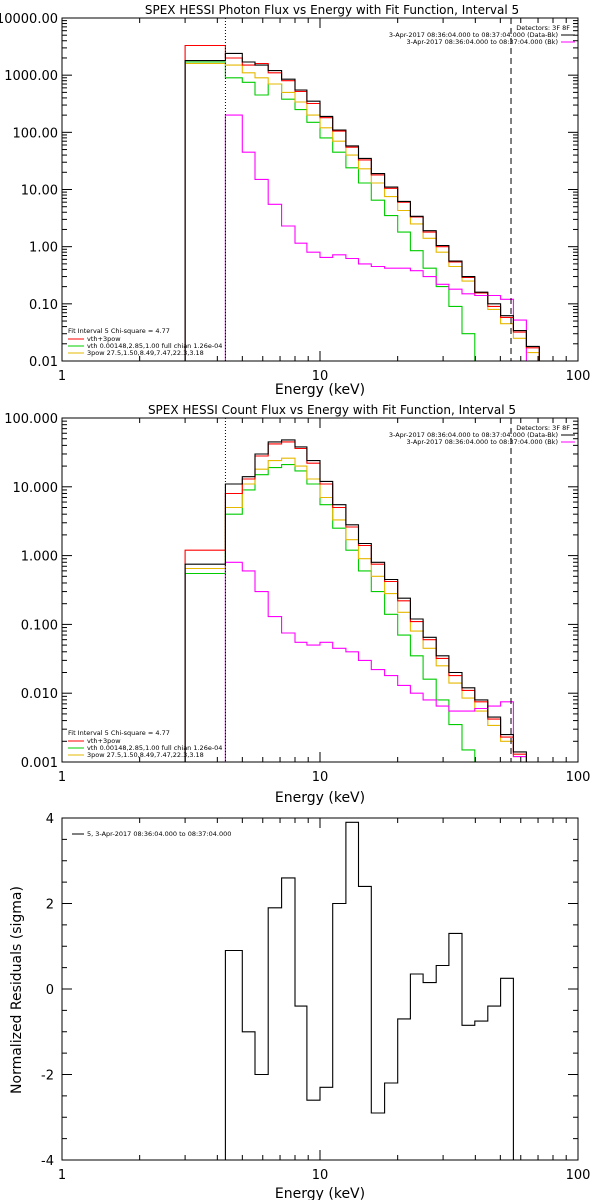  Describe the element at coordinates (36, 488) in the screenshot. I see `count-flux-y-tick-label: 10.000` at that location.